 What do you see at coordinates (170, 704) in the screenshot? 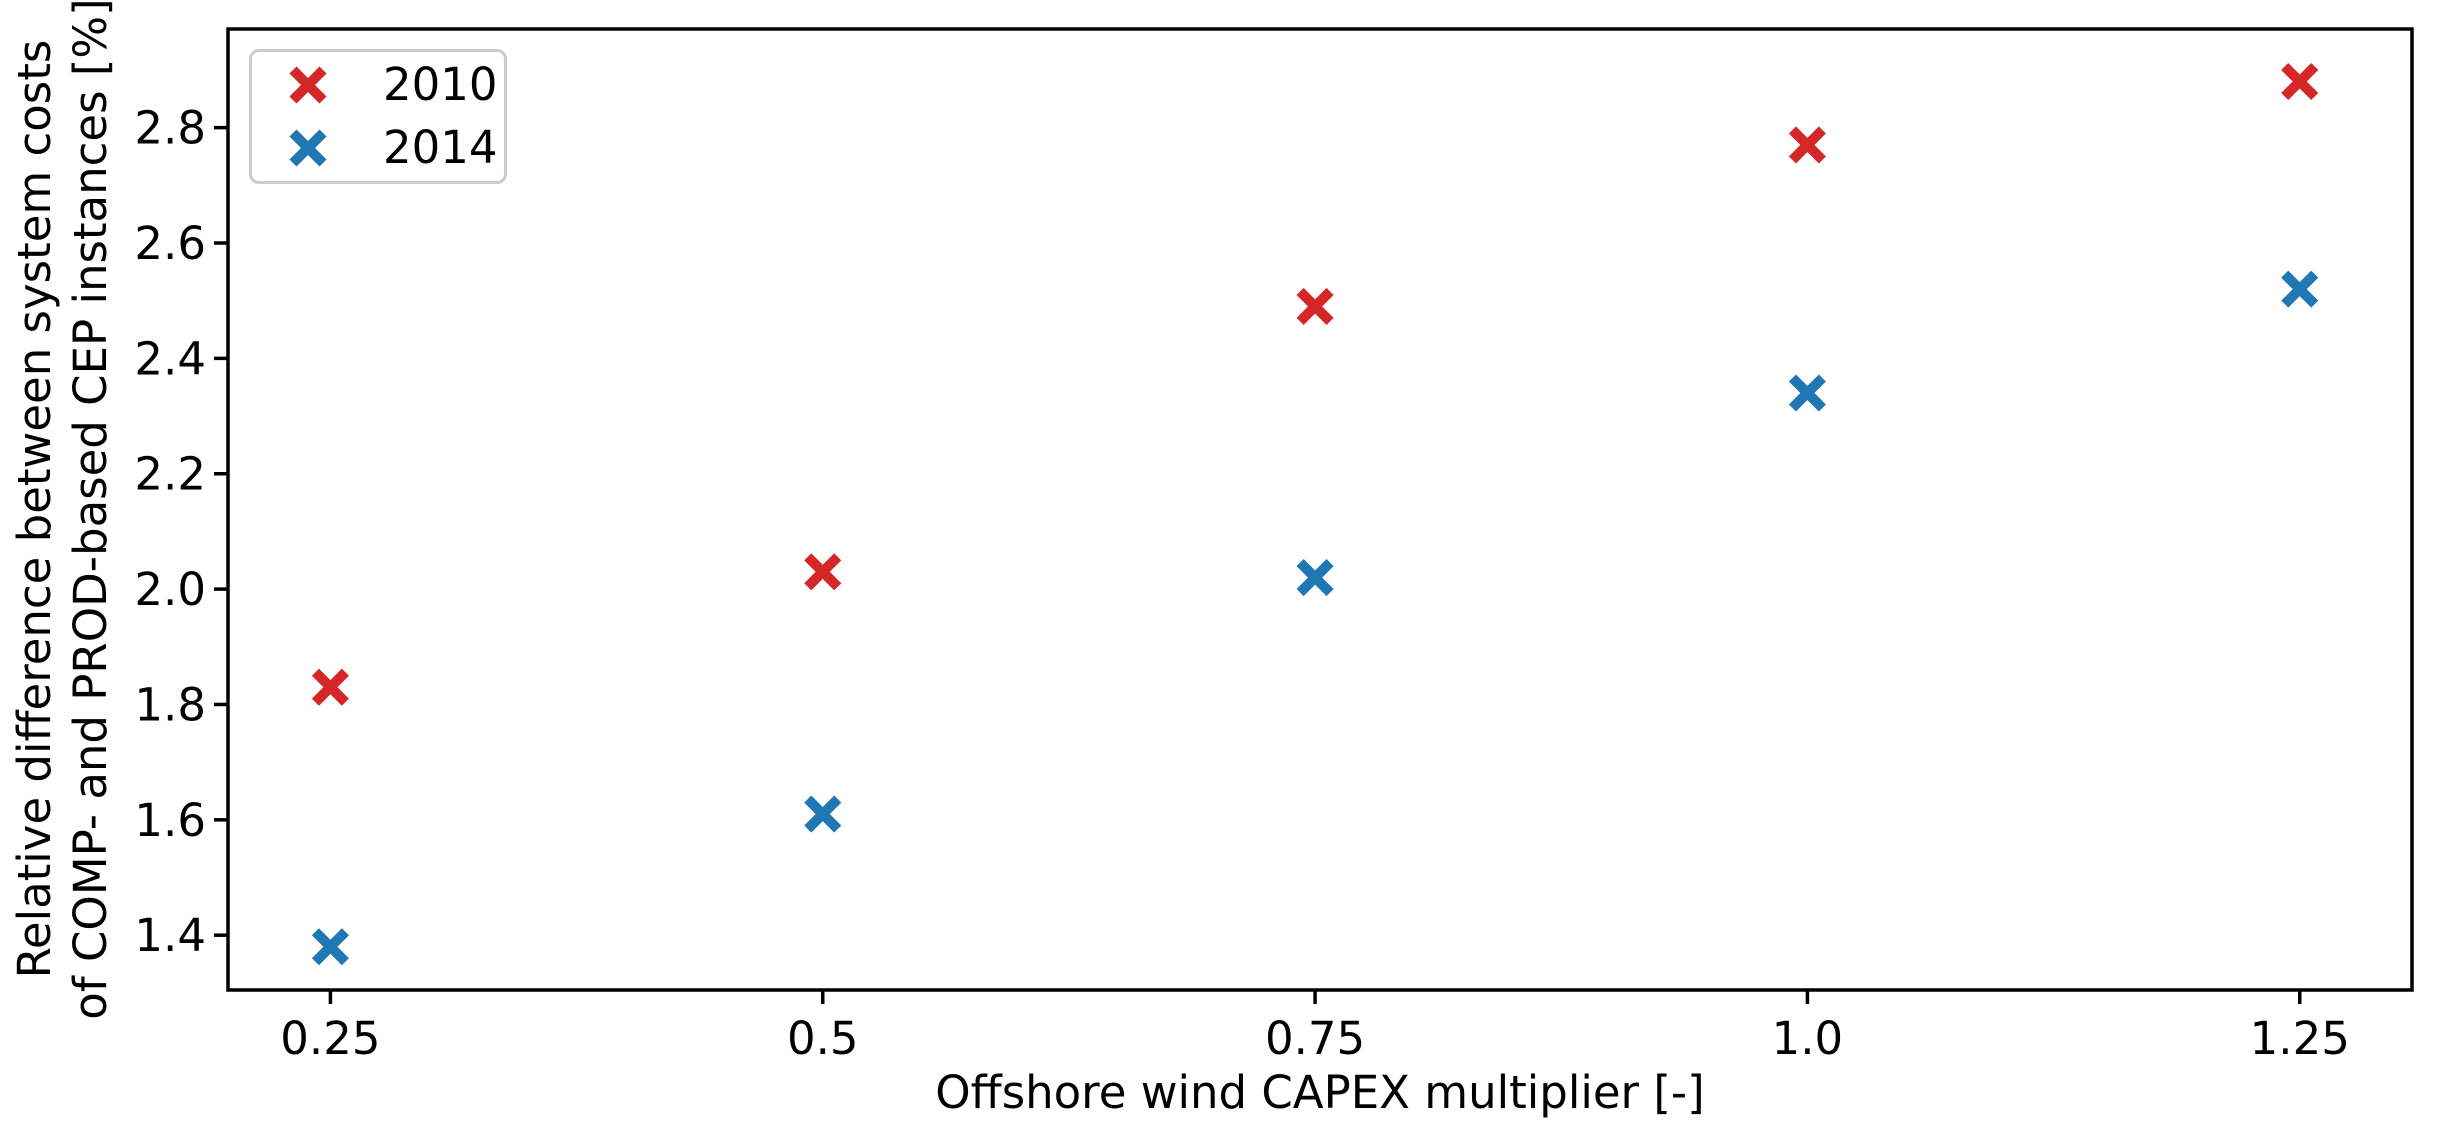
I see `y-tick-label: 1.8` at bounding box center [170, 704].